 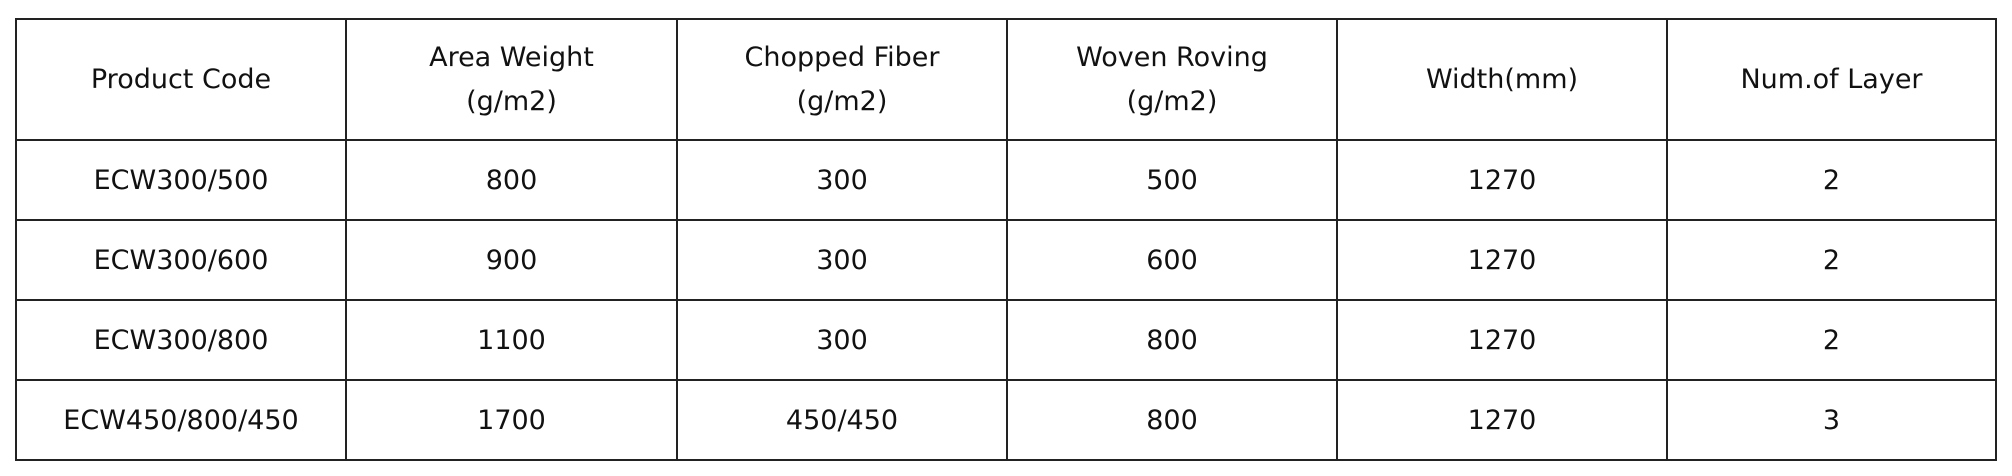 I want to click on header-cell: Width(mm), so click(x=1502, y=79).